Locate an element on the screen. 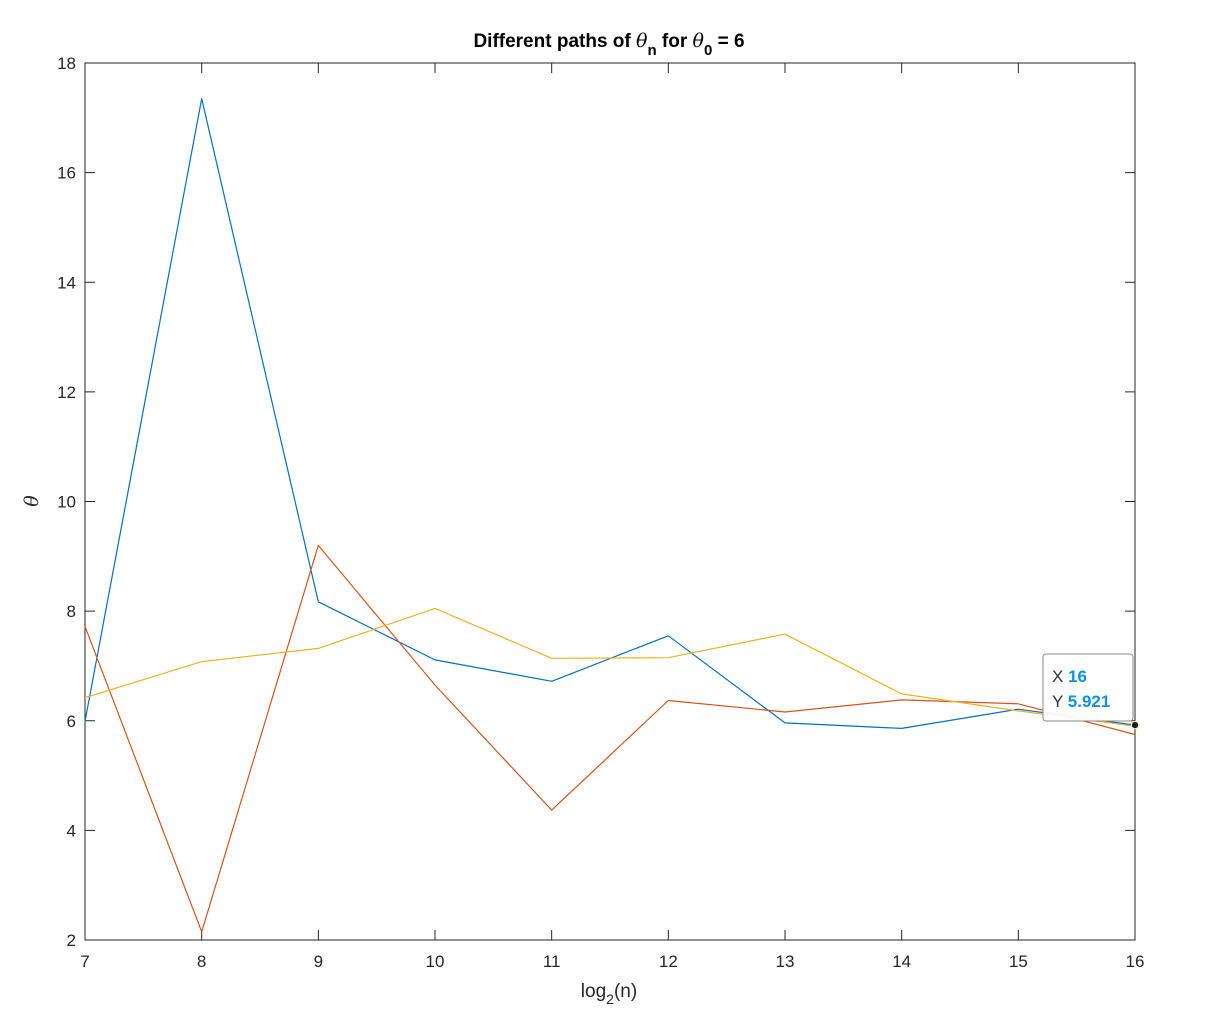 The height and width of the screenshot is (1024, 1210). datatip-y: Y 5.921 is located at coordinates (1081, 701).